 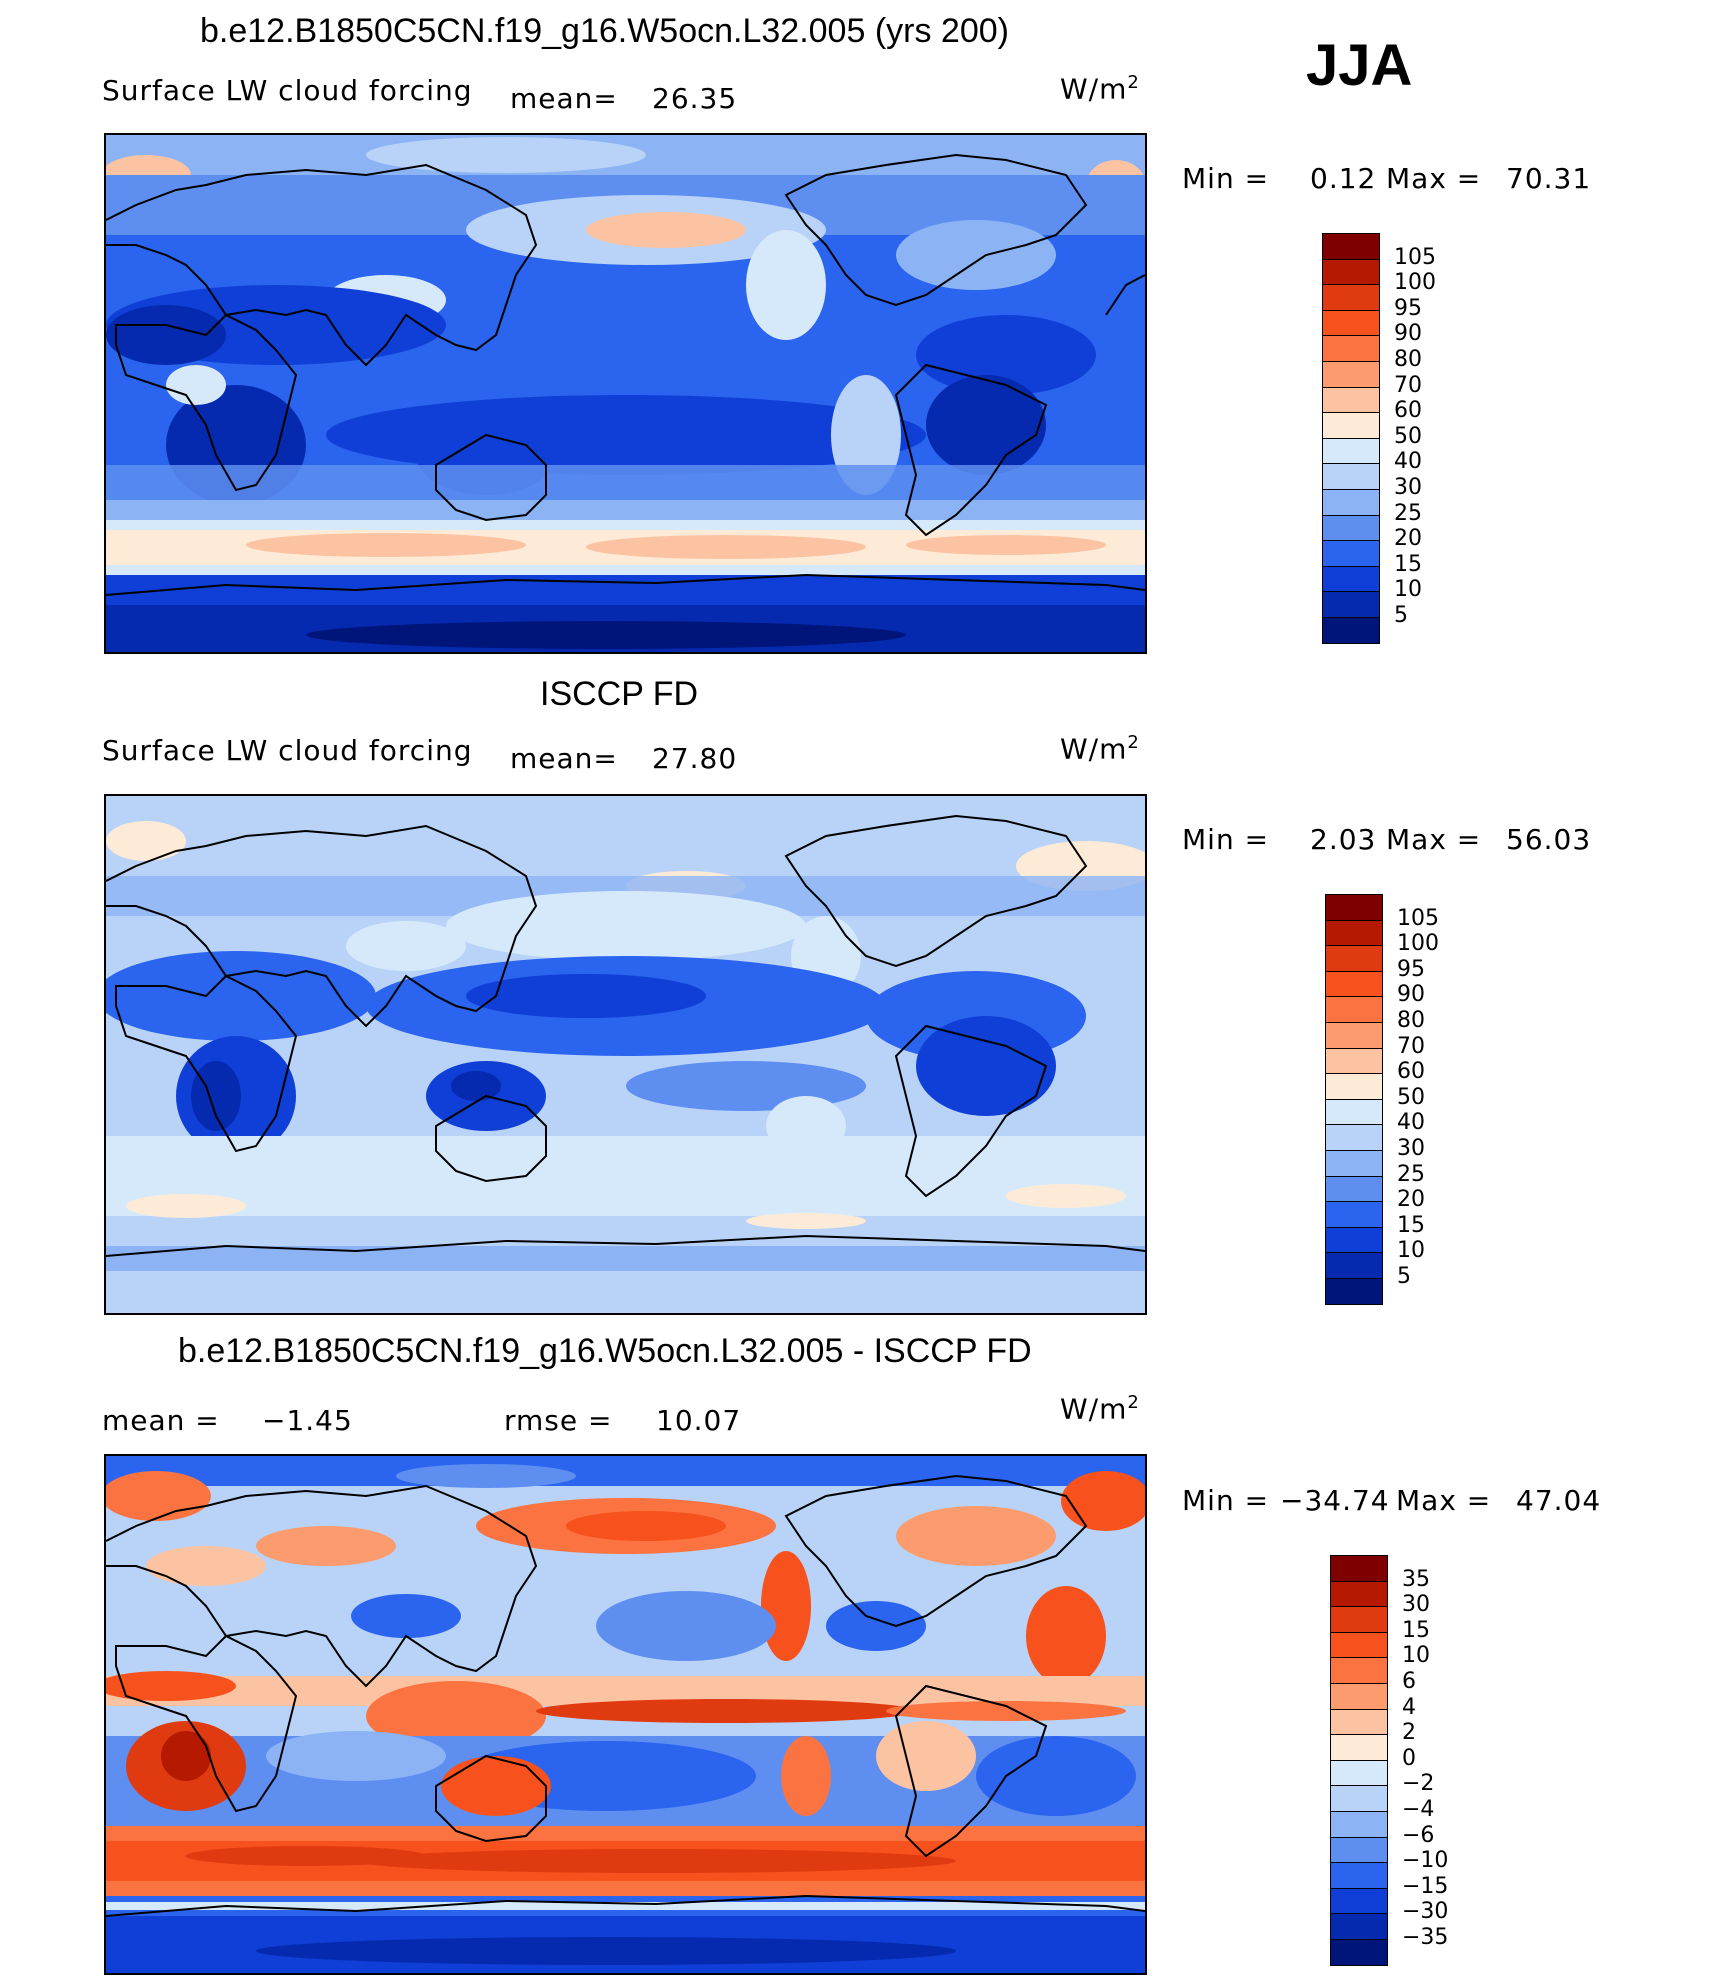 What do you see at coordinates (1411, 1225) in the screenshot?
I see `colorbar-tick-label: 15` at bounding box center [1411, 1225].